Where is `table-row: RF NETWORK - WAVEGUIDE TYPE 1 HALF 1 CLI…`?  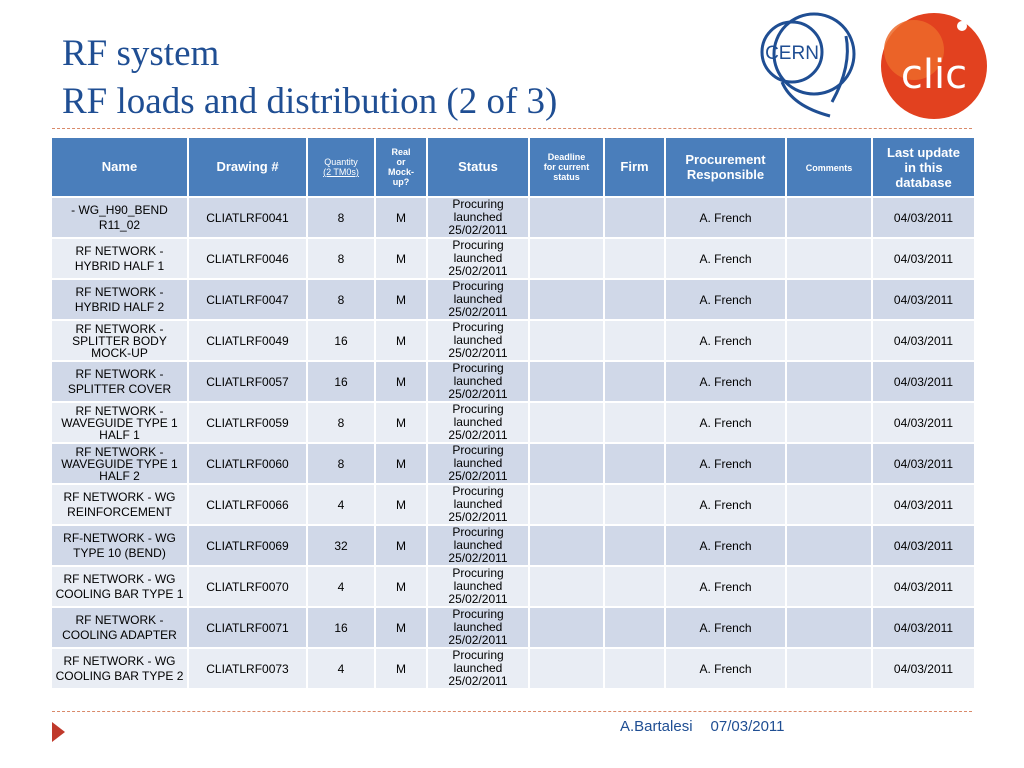 table-row: RF NETWORK - WAVEGUIDE TYPE 1 HALF 1 CLI… is located at coordinates (513, 422).